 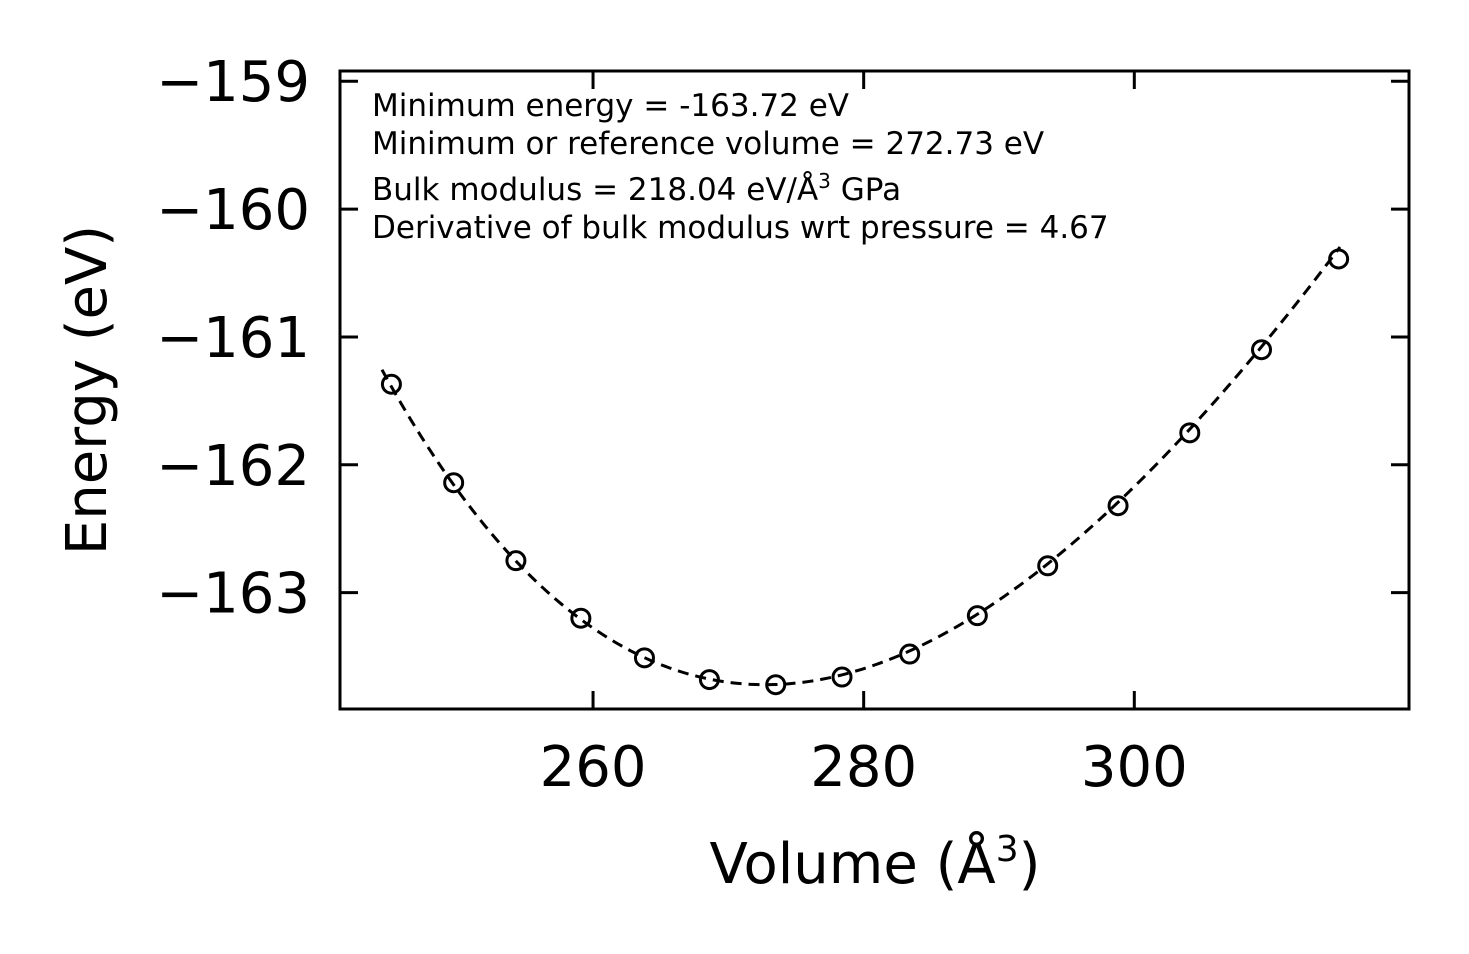 What do you see at coordinates (610, 106) in the screenshot?
I see `annotation-min-energy: Minimum energy = -163.72 eV` at bounding box center [610, 106].